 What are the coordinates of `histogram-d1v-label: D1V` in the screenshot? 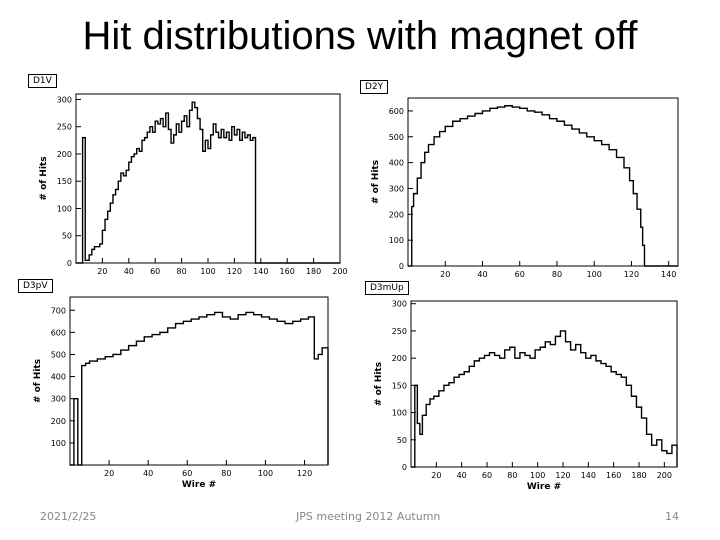 It's located at (42, 81).